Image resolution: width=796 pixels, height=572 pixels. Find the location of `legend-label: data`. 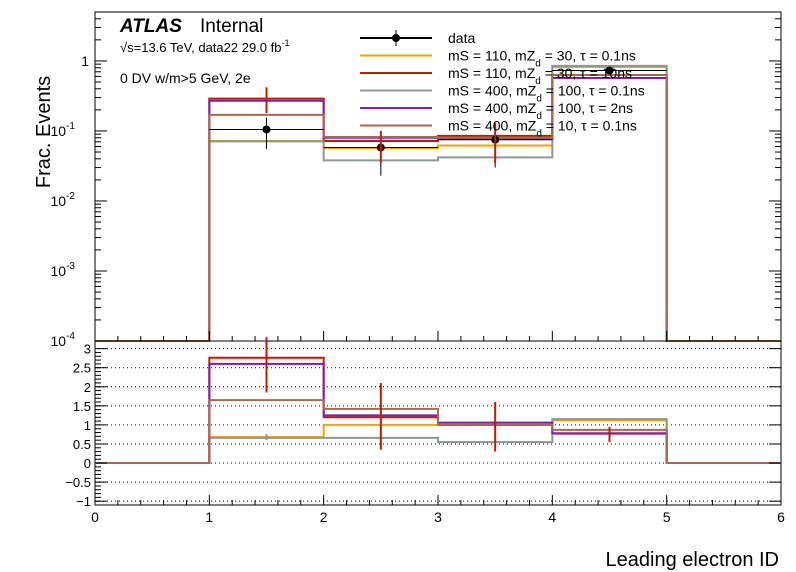

legend-label: data is located at coordinates (461, 38).